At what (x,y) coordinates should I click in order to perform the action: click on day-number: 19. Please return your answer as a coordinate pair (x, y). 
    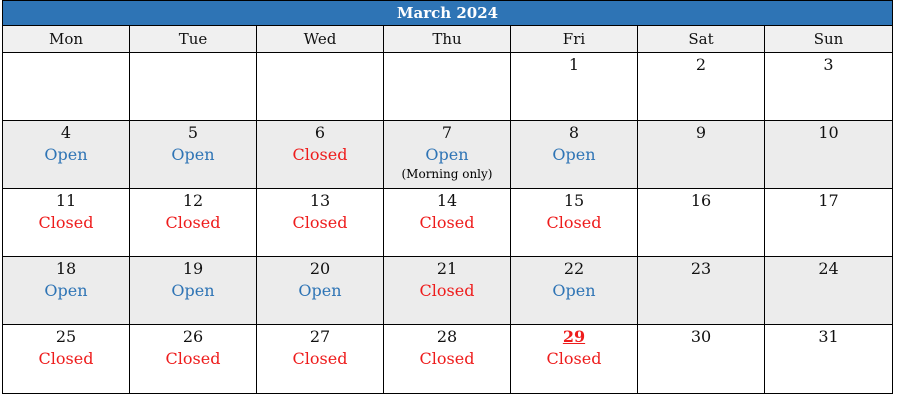
    Looking at the image, I should click on (193, 268).